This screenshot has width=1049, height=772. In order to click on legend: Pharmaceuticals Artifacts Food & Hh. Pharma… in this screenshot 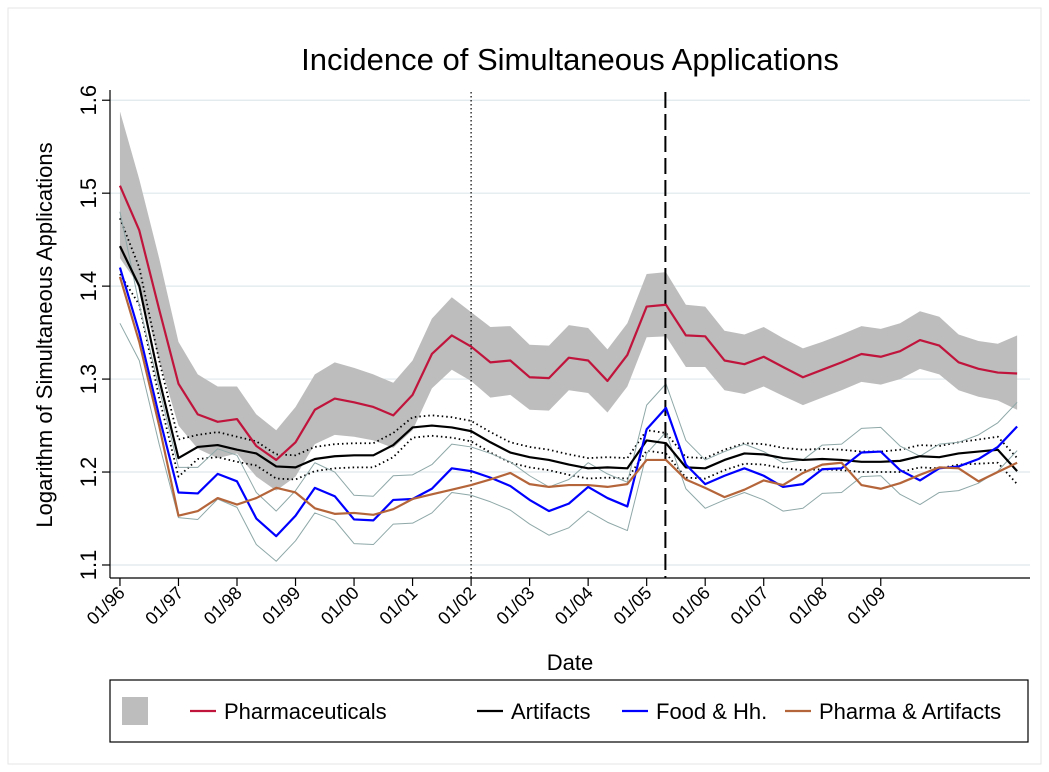, I will do `click(569, 711)`.